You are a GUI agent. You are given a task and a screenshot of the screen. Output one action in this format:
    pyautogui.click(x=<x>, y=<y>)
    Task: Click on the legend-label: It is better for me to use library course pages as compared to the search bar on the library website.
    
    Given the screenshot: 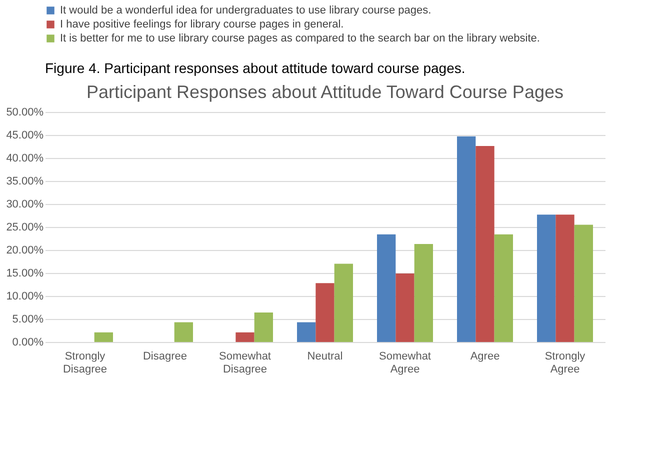 What is the action you would take?
    pyautogui.click(x=300, y=38)
    